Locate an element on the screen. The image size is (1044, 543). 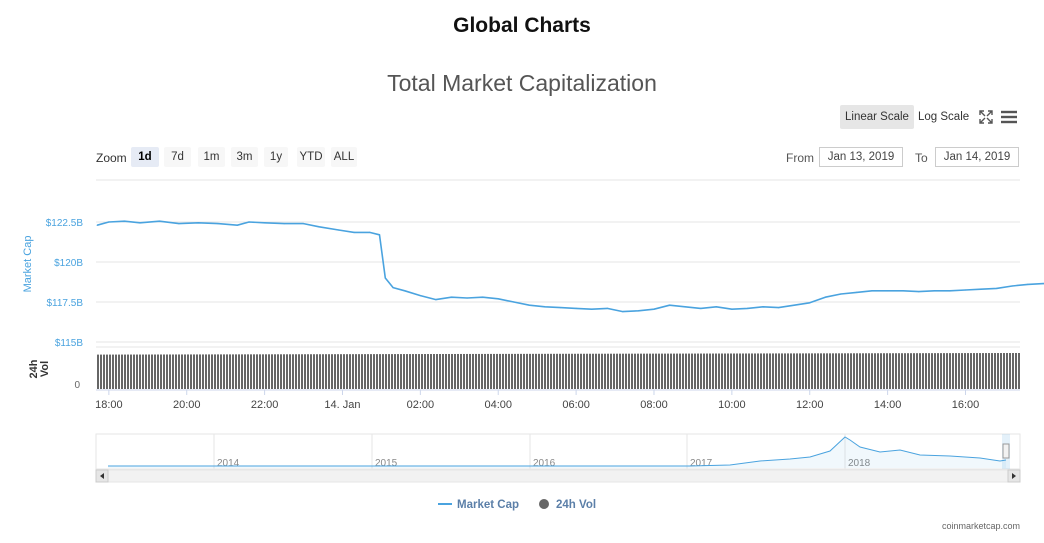
navigator-handle is located at coordinates (1006, 451).